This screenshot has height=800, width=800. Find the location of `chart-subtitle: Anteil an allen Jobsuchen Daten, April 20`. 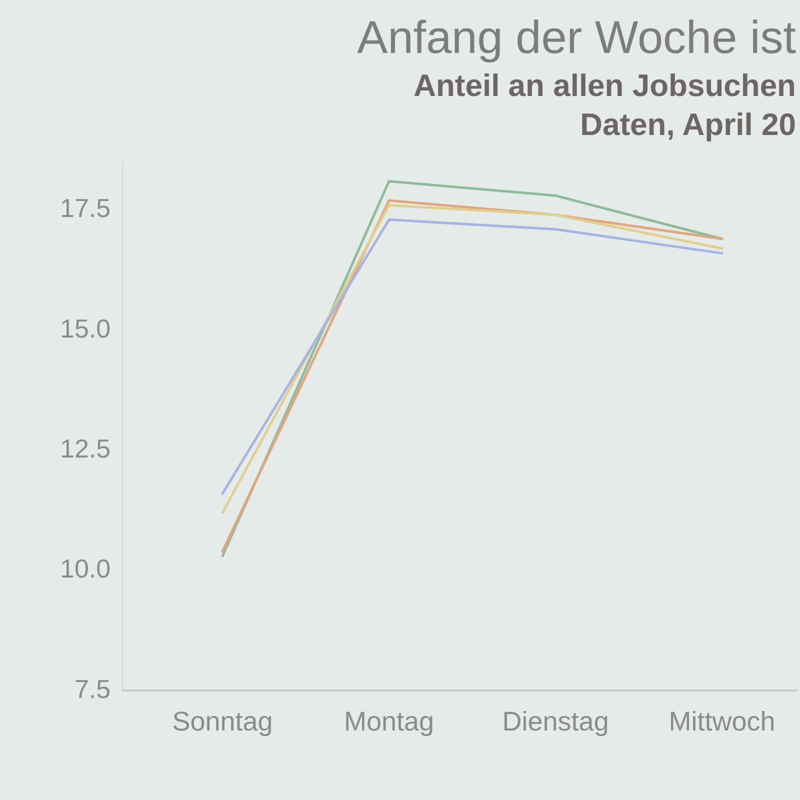

chart-subtitle: Anteil an allen Jobsuchen Daten, April 20 is located at coordinates (605, 105).